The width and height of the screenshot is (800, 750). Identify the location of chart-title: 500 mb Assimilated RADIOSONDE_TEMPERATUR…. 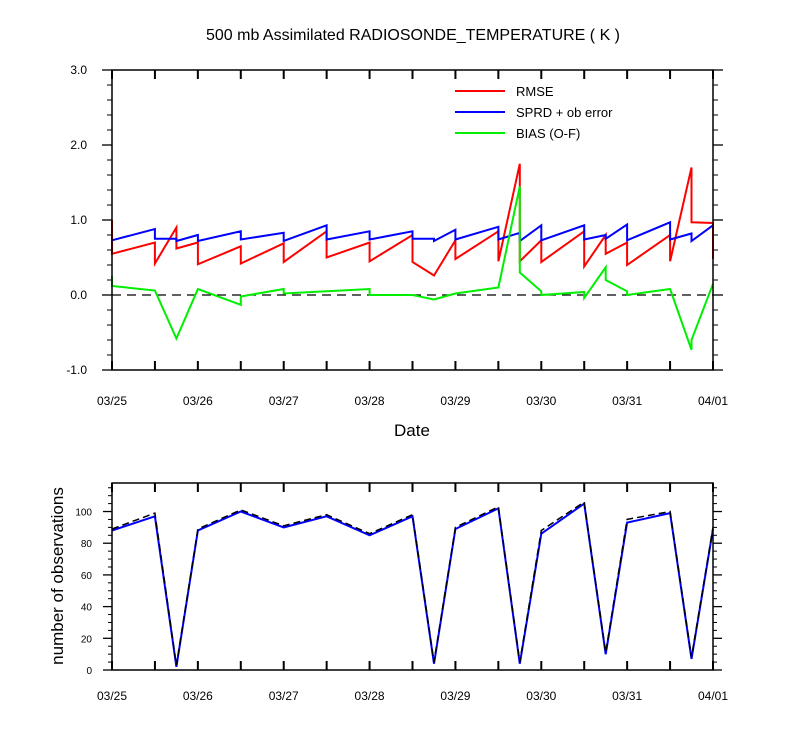
(413, 35).